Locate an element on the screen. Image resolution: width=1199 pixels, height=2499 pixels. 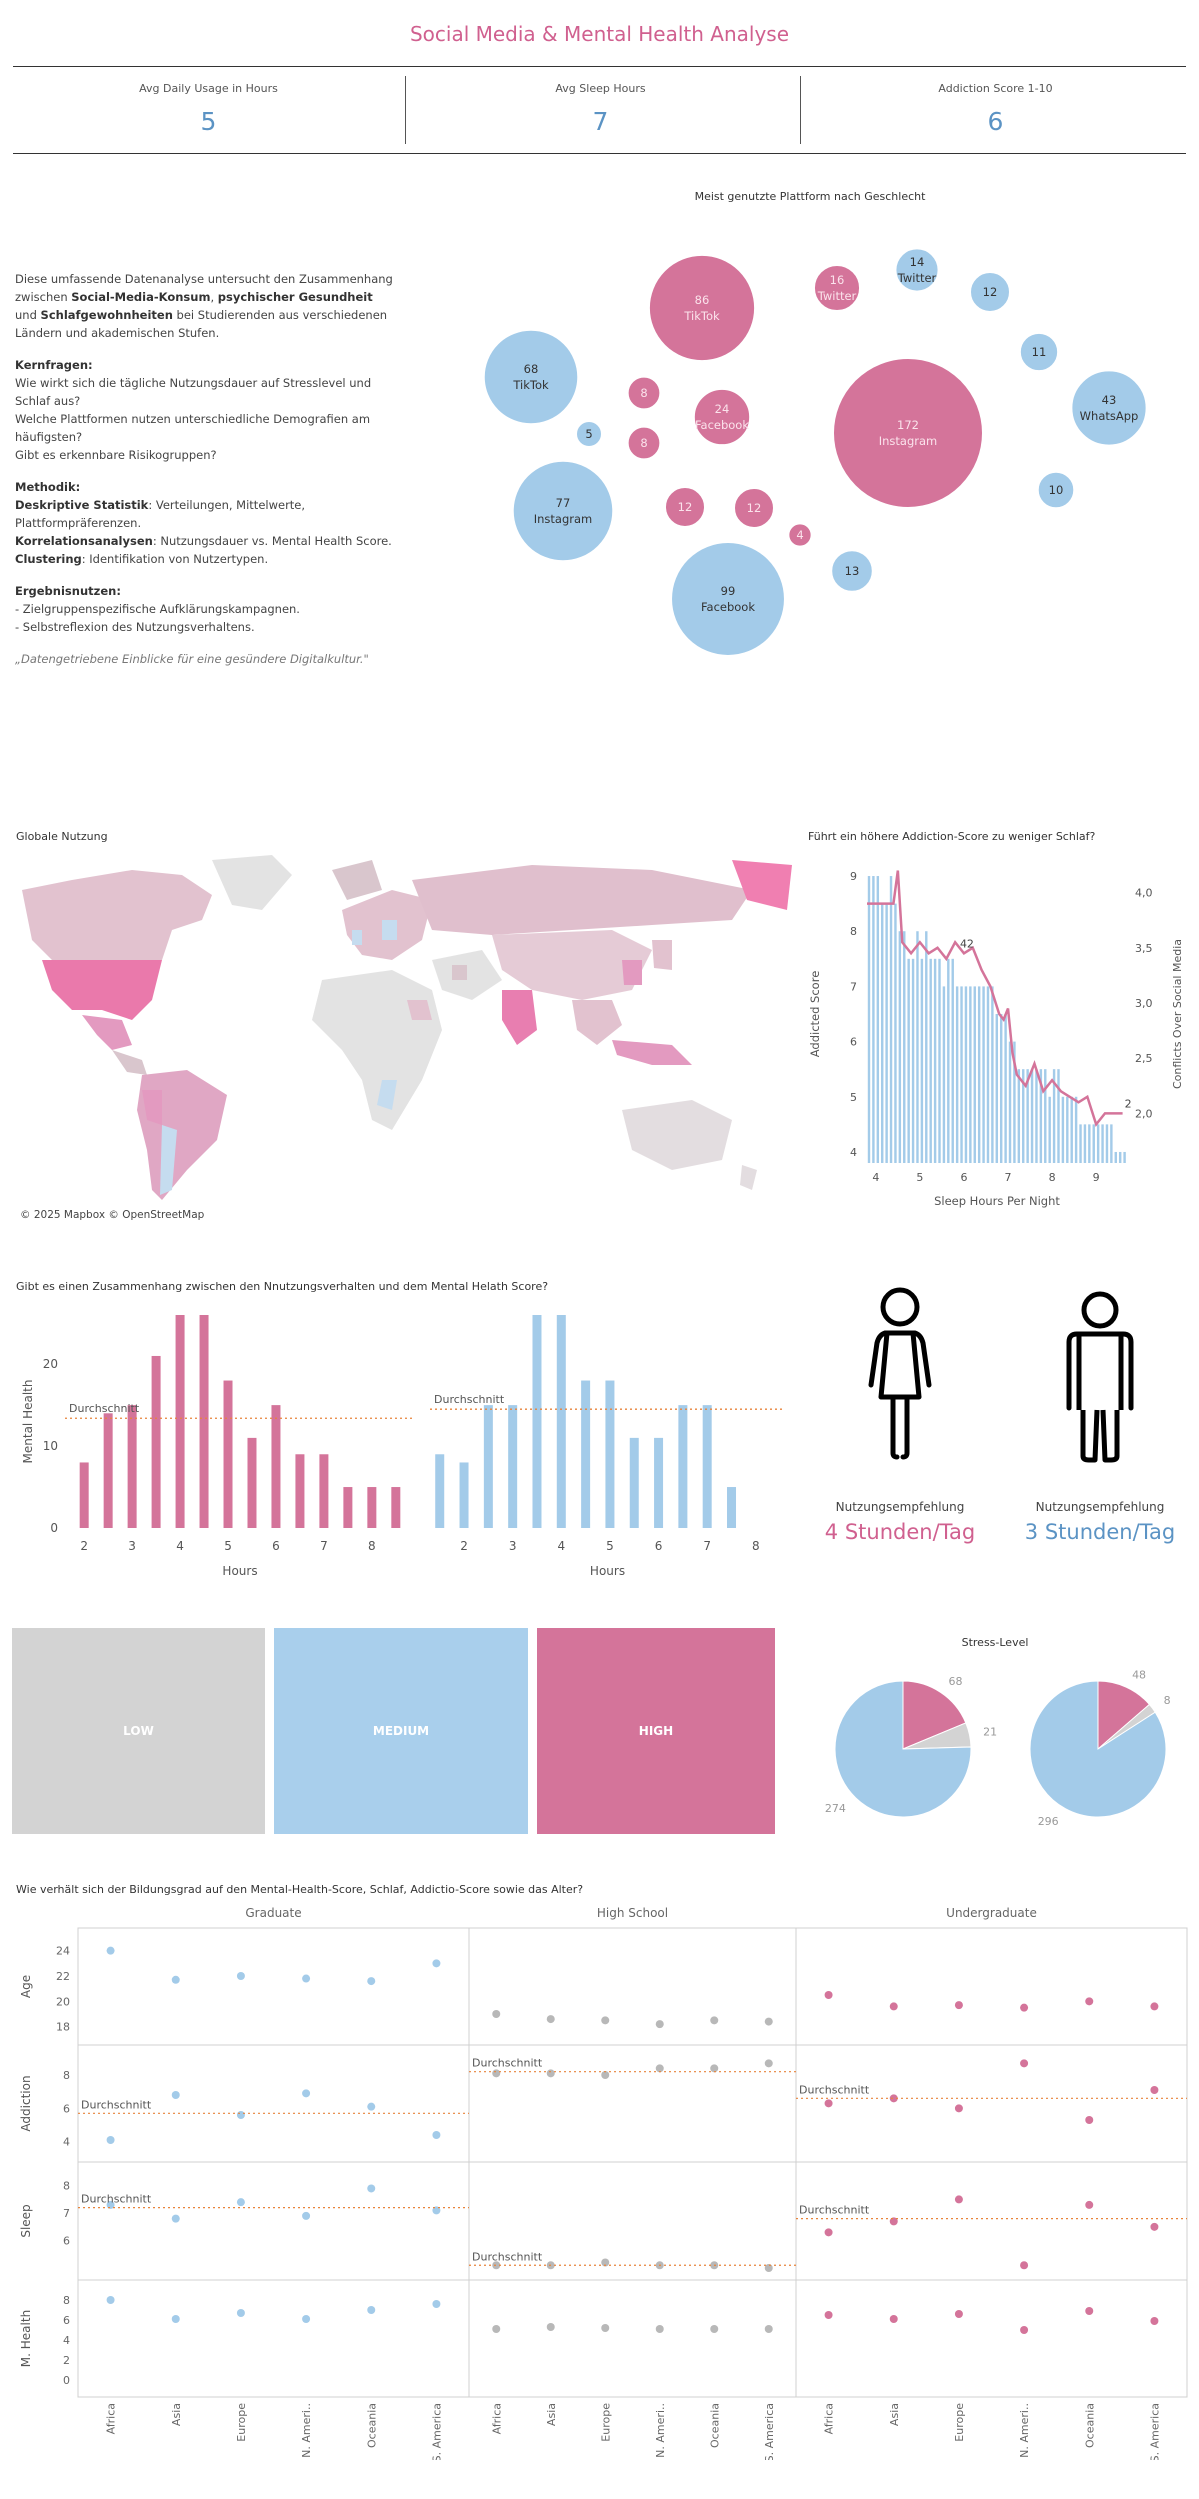
stress-level-pies: 68 21 274 48 8 296 is located at coordinates (998, 1748).